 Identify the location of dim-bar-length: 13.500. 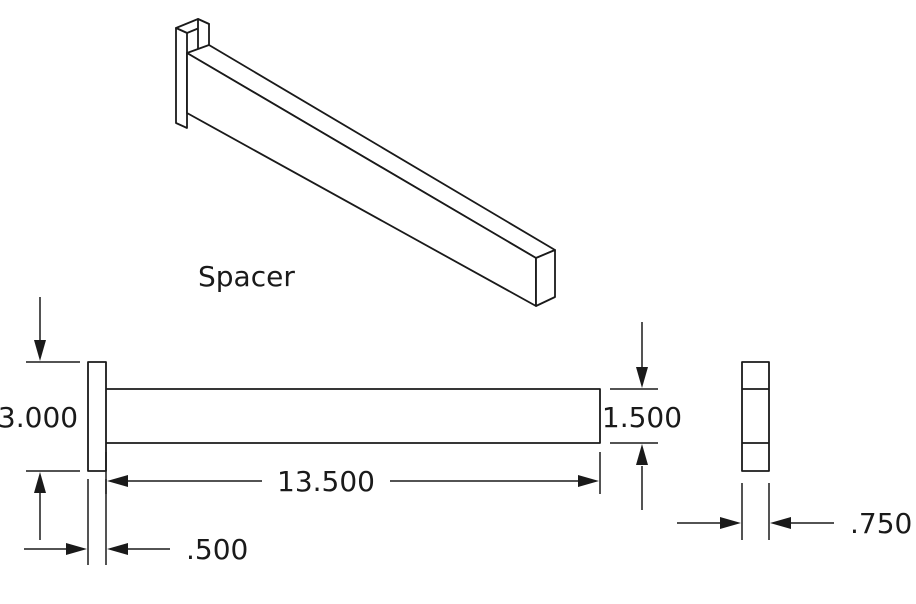
(353, 475).